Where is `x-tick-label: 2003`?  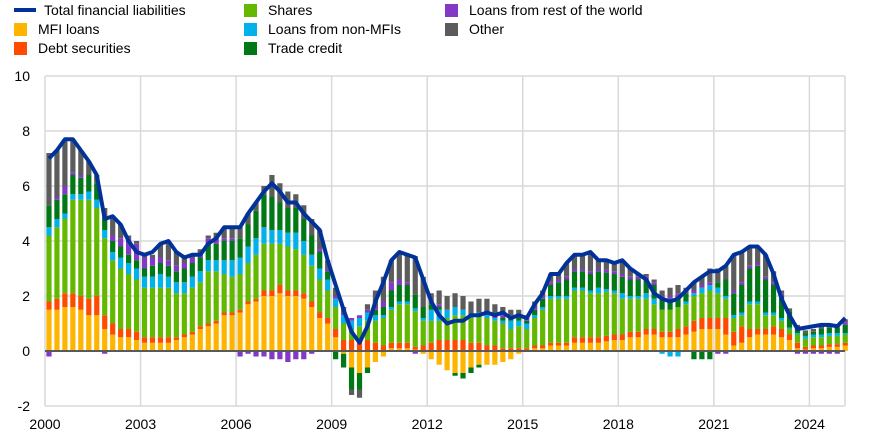
x-tick-label: 2003 is located at coordinates (140, 424).